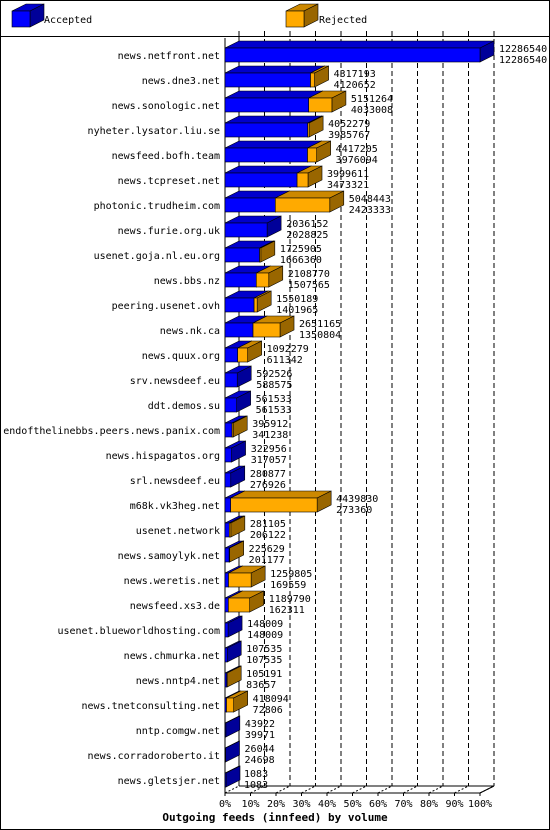 The height and width of the screenshot is (830, 550). What do you see at coordinates (265, 635) in the screenshot?
I see `accepted-value-label: 148009` at bounding box center [265, 635].